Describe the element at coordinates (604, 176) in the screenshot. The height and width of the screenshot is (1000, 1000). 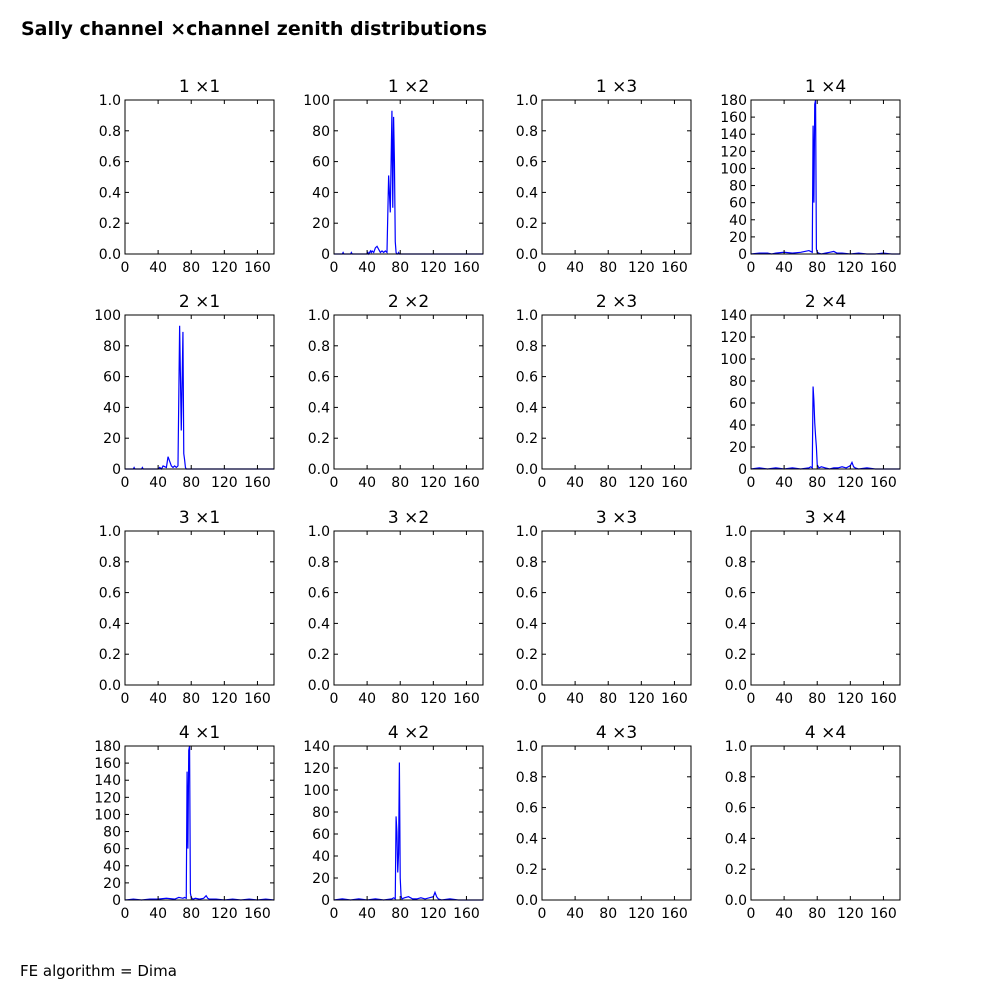
I see `subplot-3: 1 ×3 0 40 80 120 160 0.0 0.2 0.4 0.6 0.8 1.0` at that location.